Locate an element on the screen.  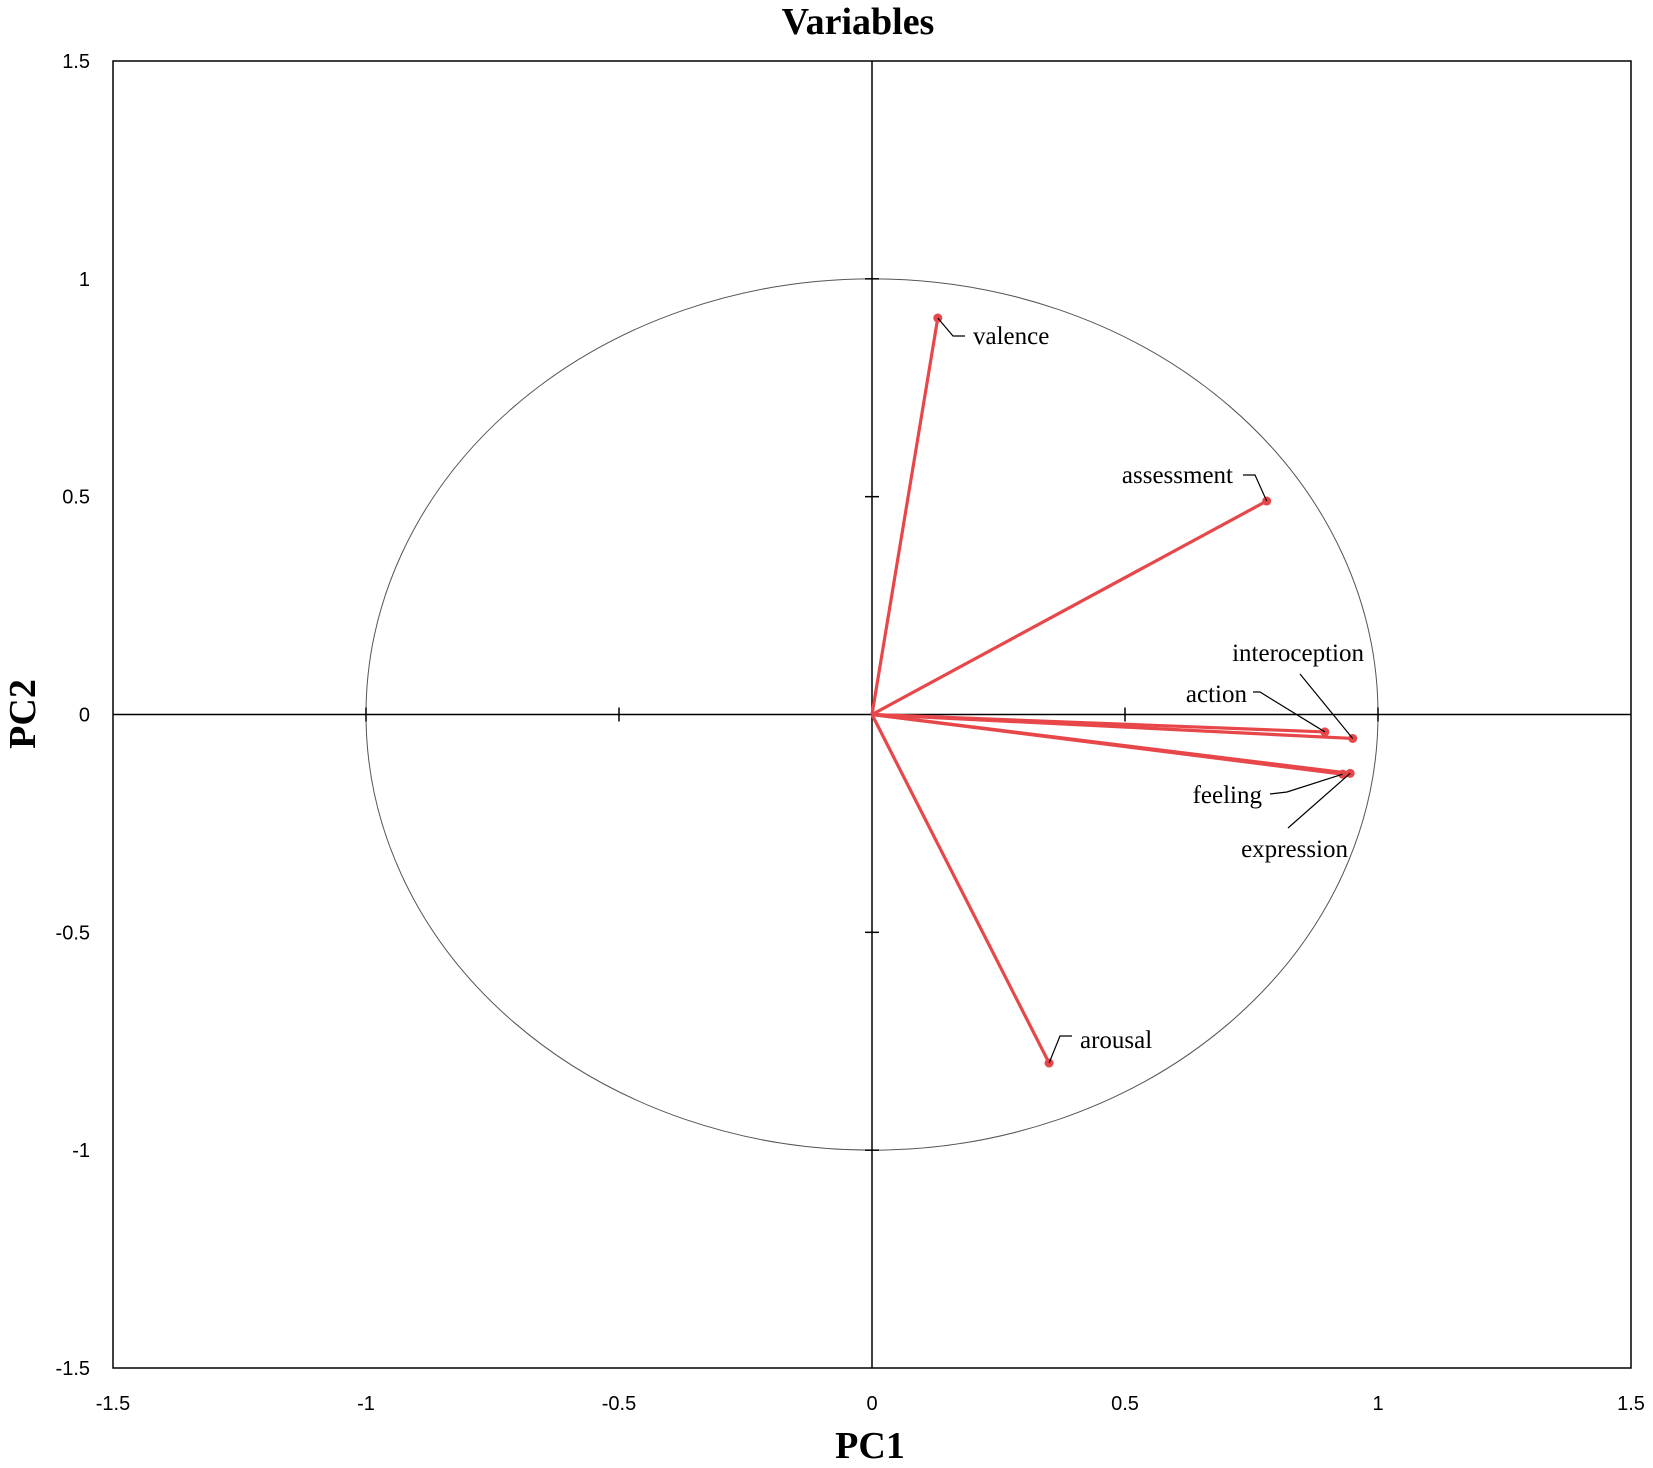
label-feeling: feeling is located at coordinates (1228, 795).